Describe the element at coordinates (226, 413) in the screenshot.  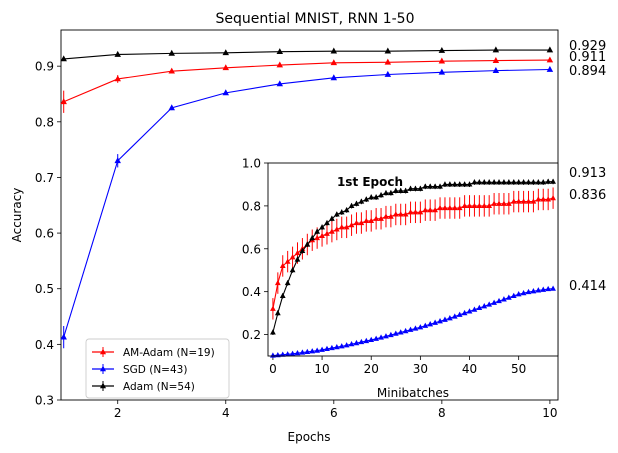
I see `x-tick-label: 4` at that location.